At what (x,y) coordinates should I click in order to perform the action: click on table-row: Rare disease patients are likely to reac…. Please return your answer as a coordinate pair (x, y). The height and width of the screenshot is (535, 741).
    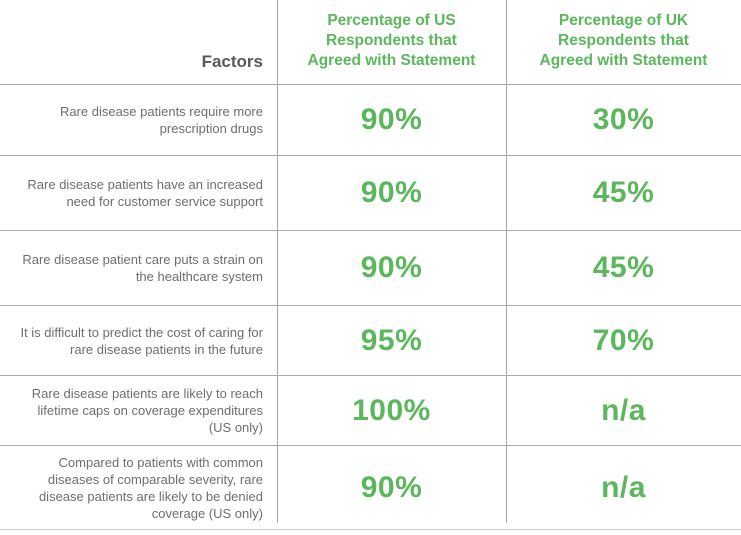
    Looking at the image, I should click on (370, 411).